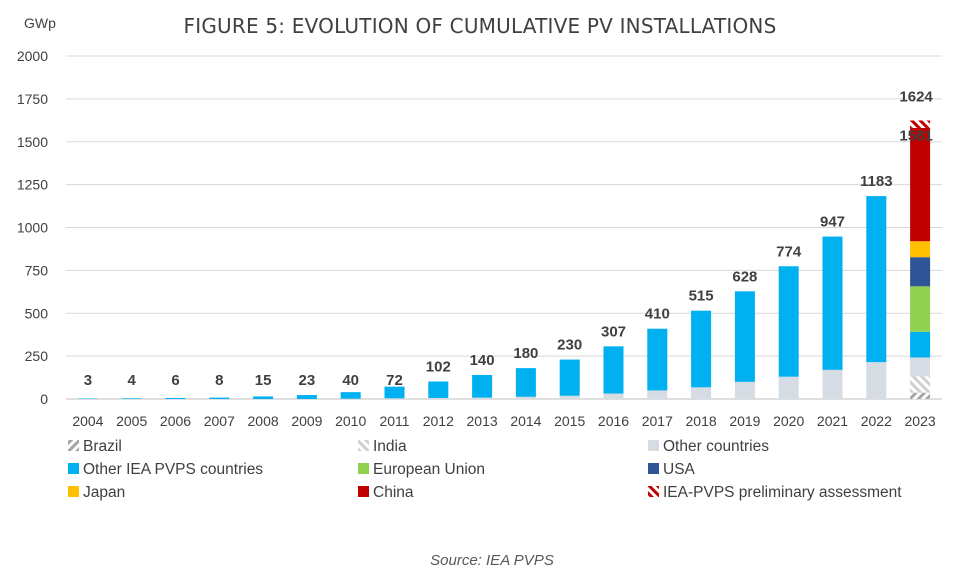  I want to click on data-label-2021: 947, so click(832, 222).